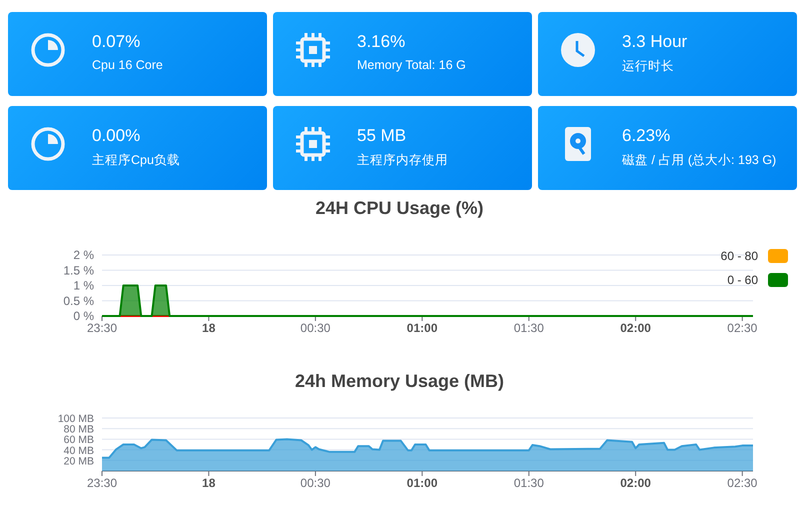 This screenshot has width=799, height=506. I want to click on text: 主程序Cpu负载, so click(136, 160).